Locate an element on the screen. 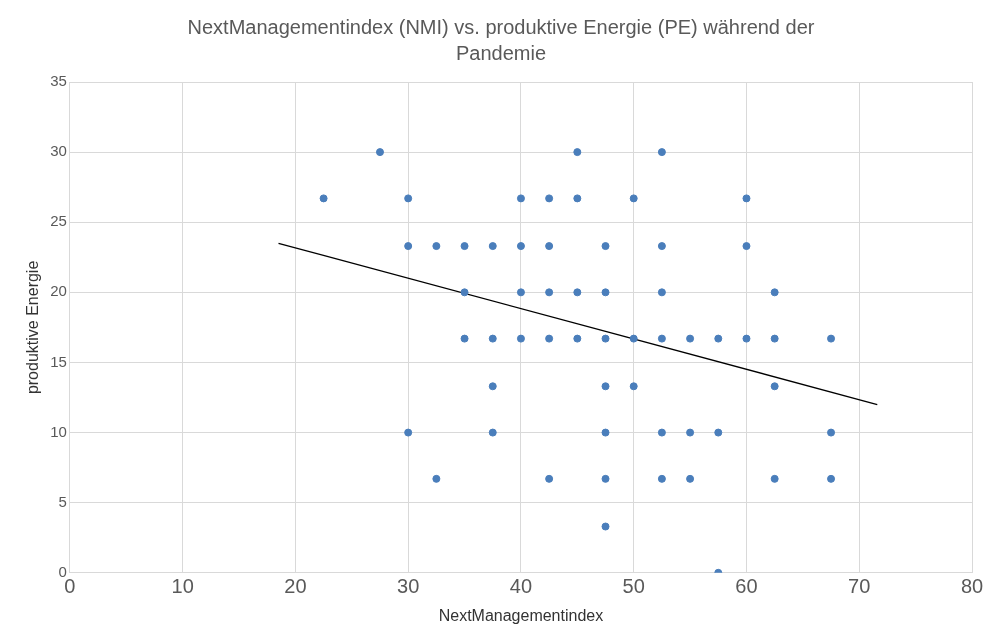 The image size is (1002, 640). x-tick-label: 30 is located at coordinates (408, 586).